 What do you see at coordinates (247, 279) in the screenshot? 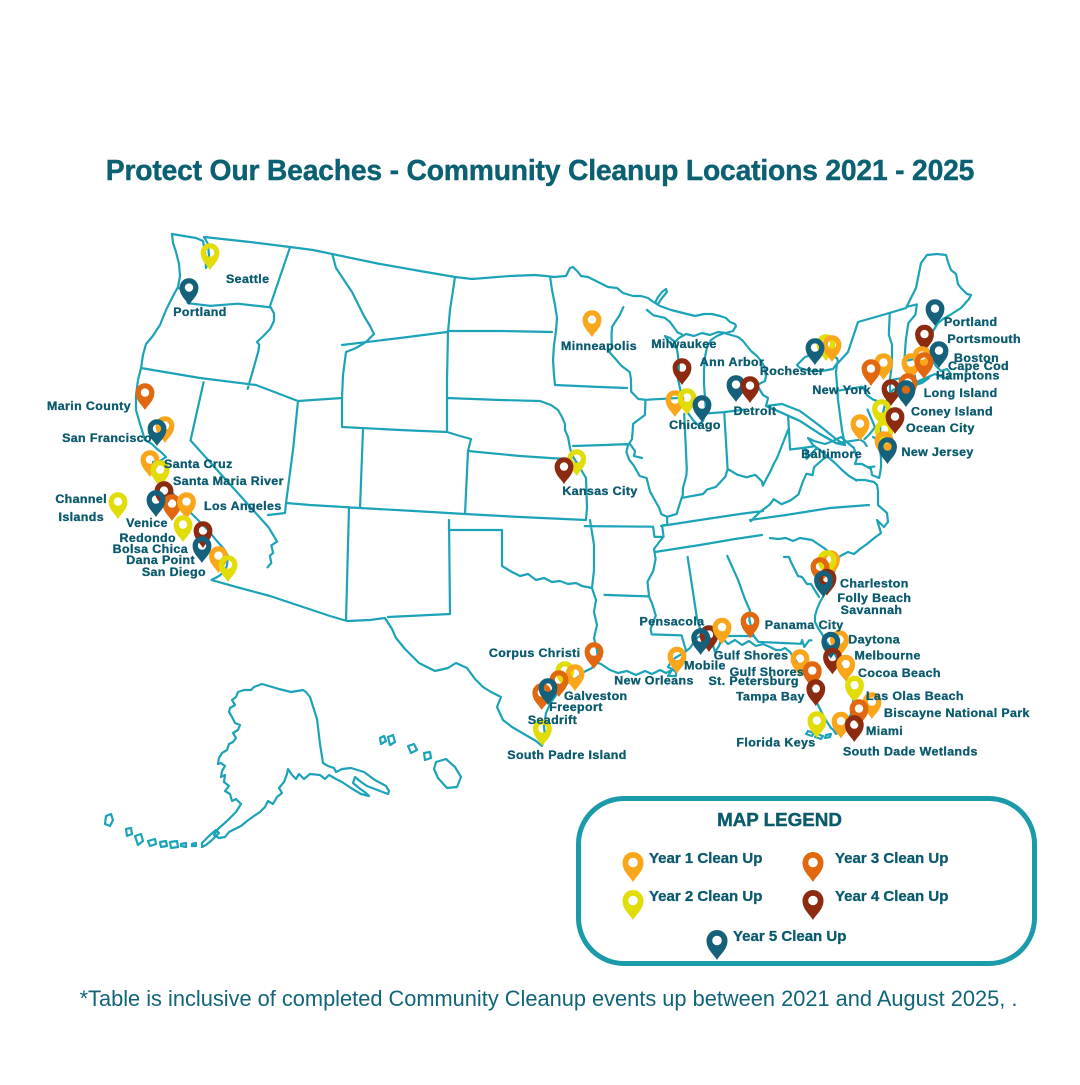
I see `svg-text: Seattle` at bounding box center [247, 279].